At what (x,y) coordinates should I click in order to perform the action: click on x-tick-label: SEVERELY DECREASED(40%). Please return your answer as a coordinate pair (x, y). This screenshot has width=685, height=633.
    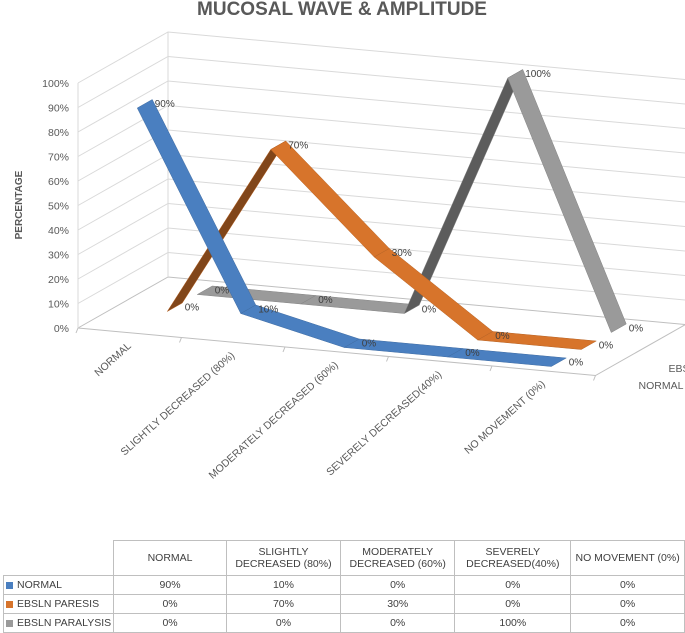
    Looking at the image, I should click on (384, 424).